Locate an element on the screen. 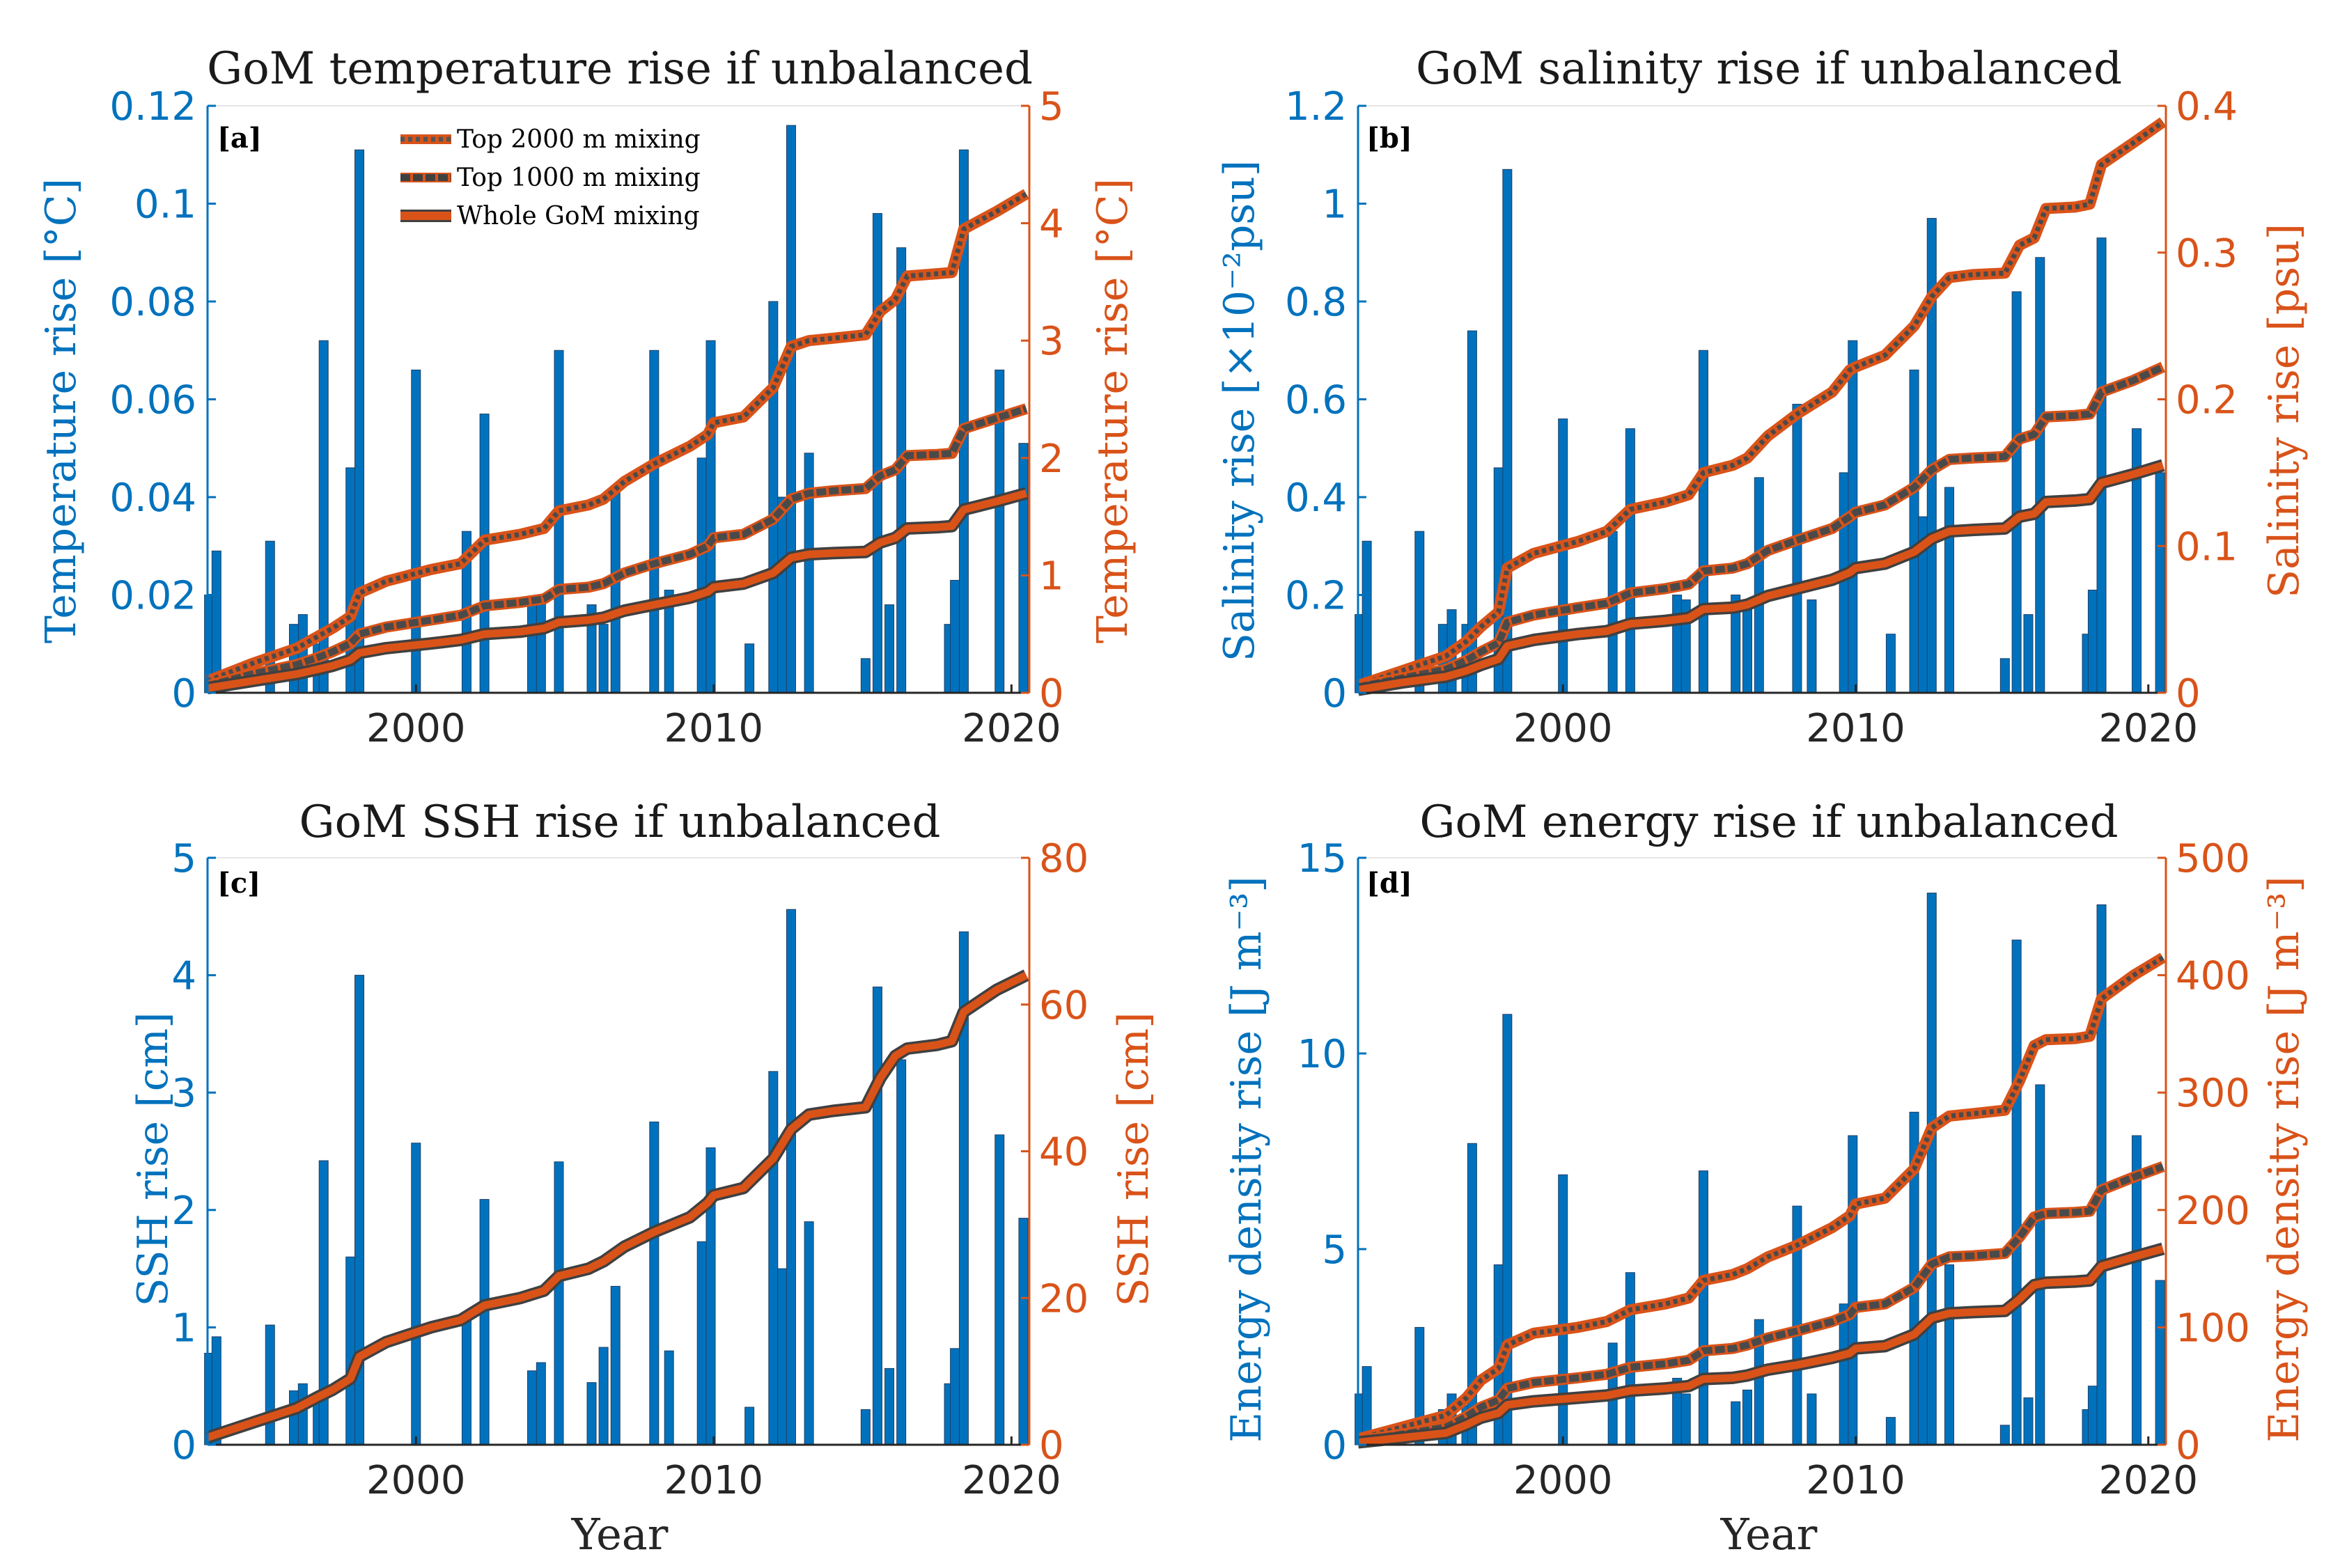 This screenshot has height=1568, width=2340. y-axis-label-left: Salinity rise [×10⁻²psu] is located at coordinates (1239, 411).